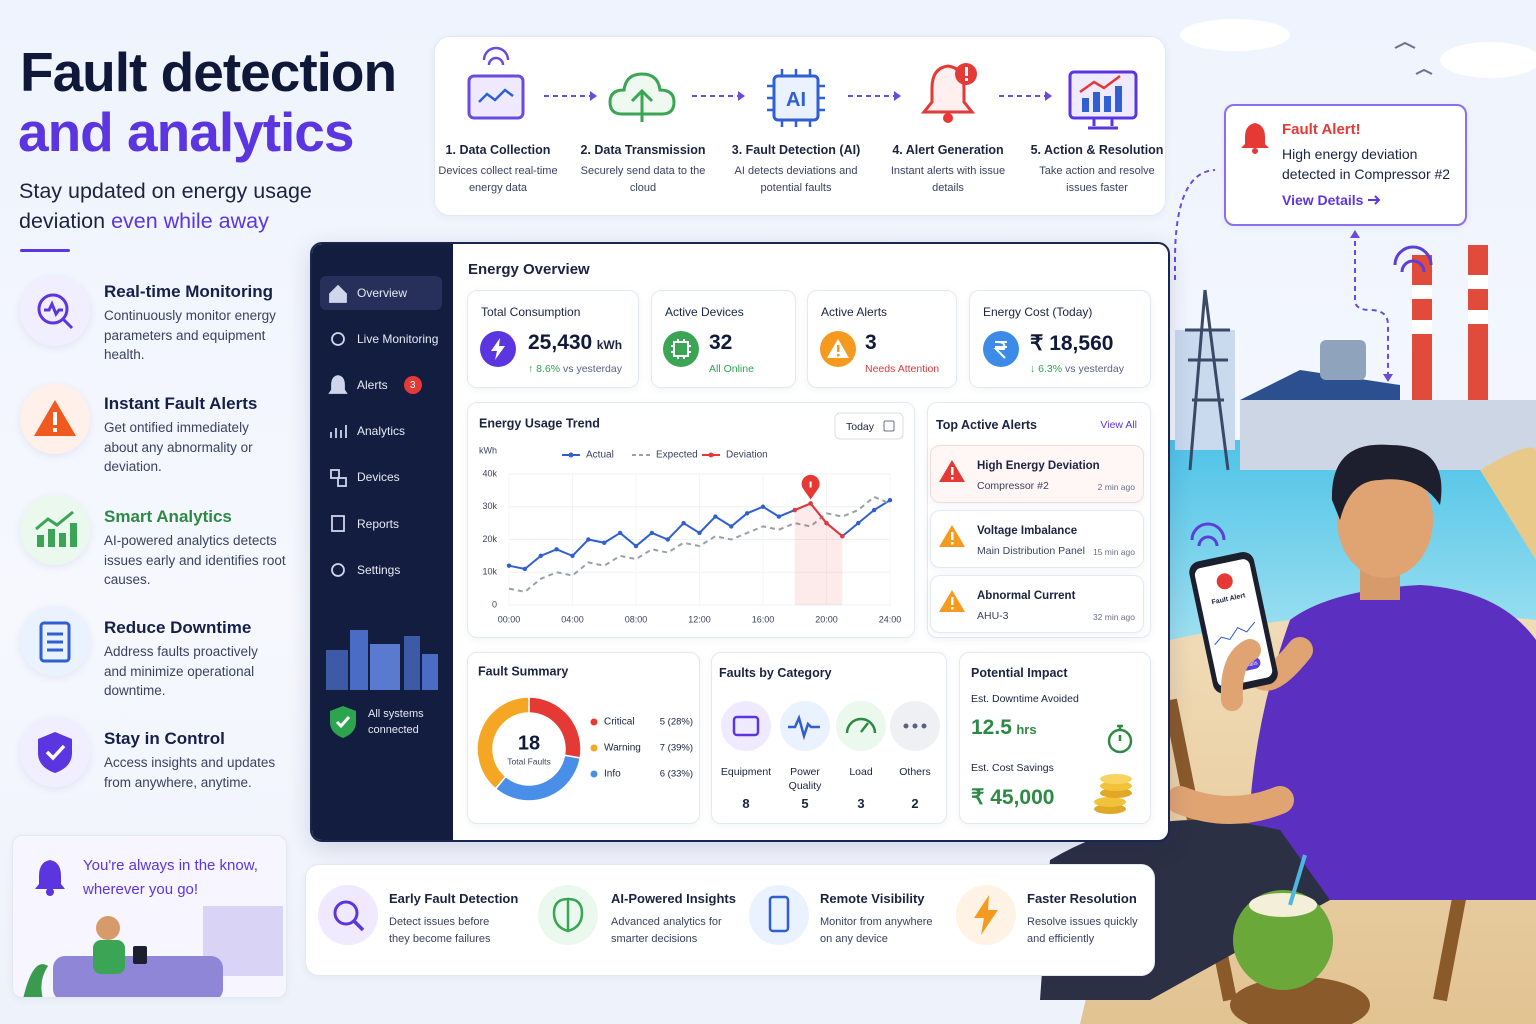 The image size is (1536, 1024). Describe the element at coordinates (1013, 486) in the screenshot. I see `alert-item-device: Compressor #2` at that location.